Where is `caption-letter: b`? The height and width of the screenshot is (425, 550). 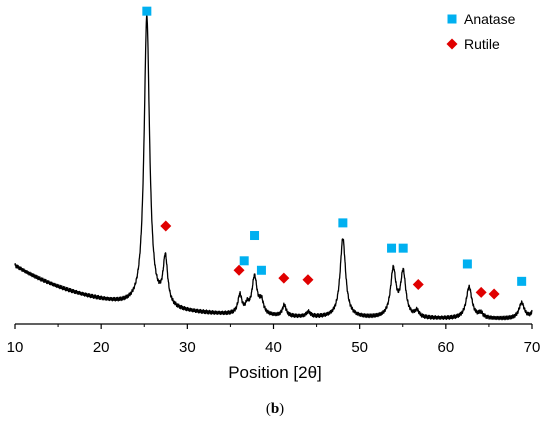 caption-letter: b is located at coordinates (275, 409).